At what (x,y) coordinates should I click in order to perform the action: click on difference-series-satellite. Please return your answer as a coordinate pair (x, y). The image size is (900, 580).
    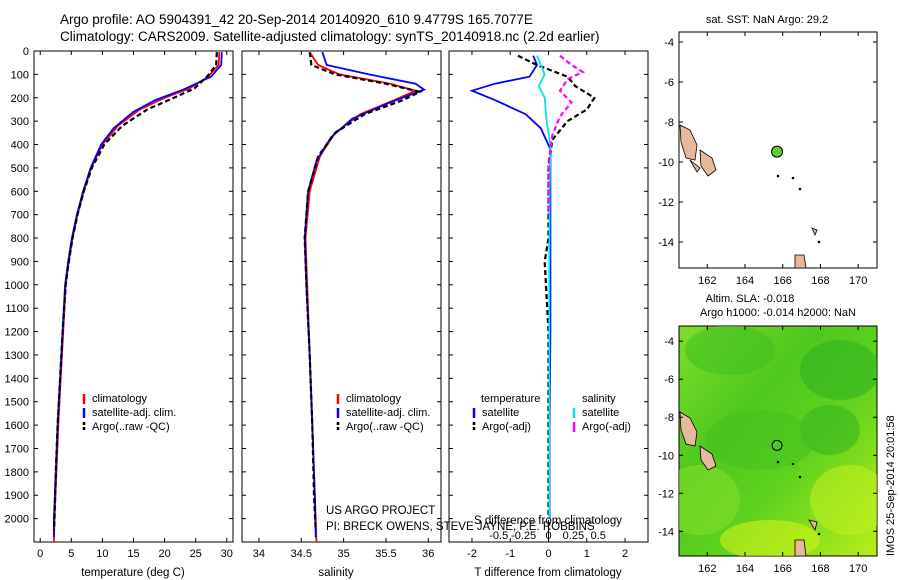
    Looking at the image, I should click on (510, 287).